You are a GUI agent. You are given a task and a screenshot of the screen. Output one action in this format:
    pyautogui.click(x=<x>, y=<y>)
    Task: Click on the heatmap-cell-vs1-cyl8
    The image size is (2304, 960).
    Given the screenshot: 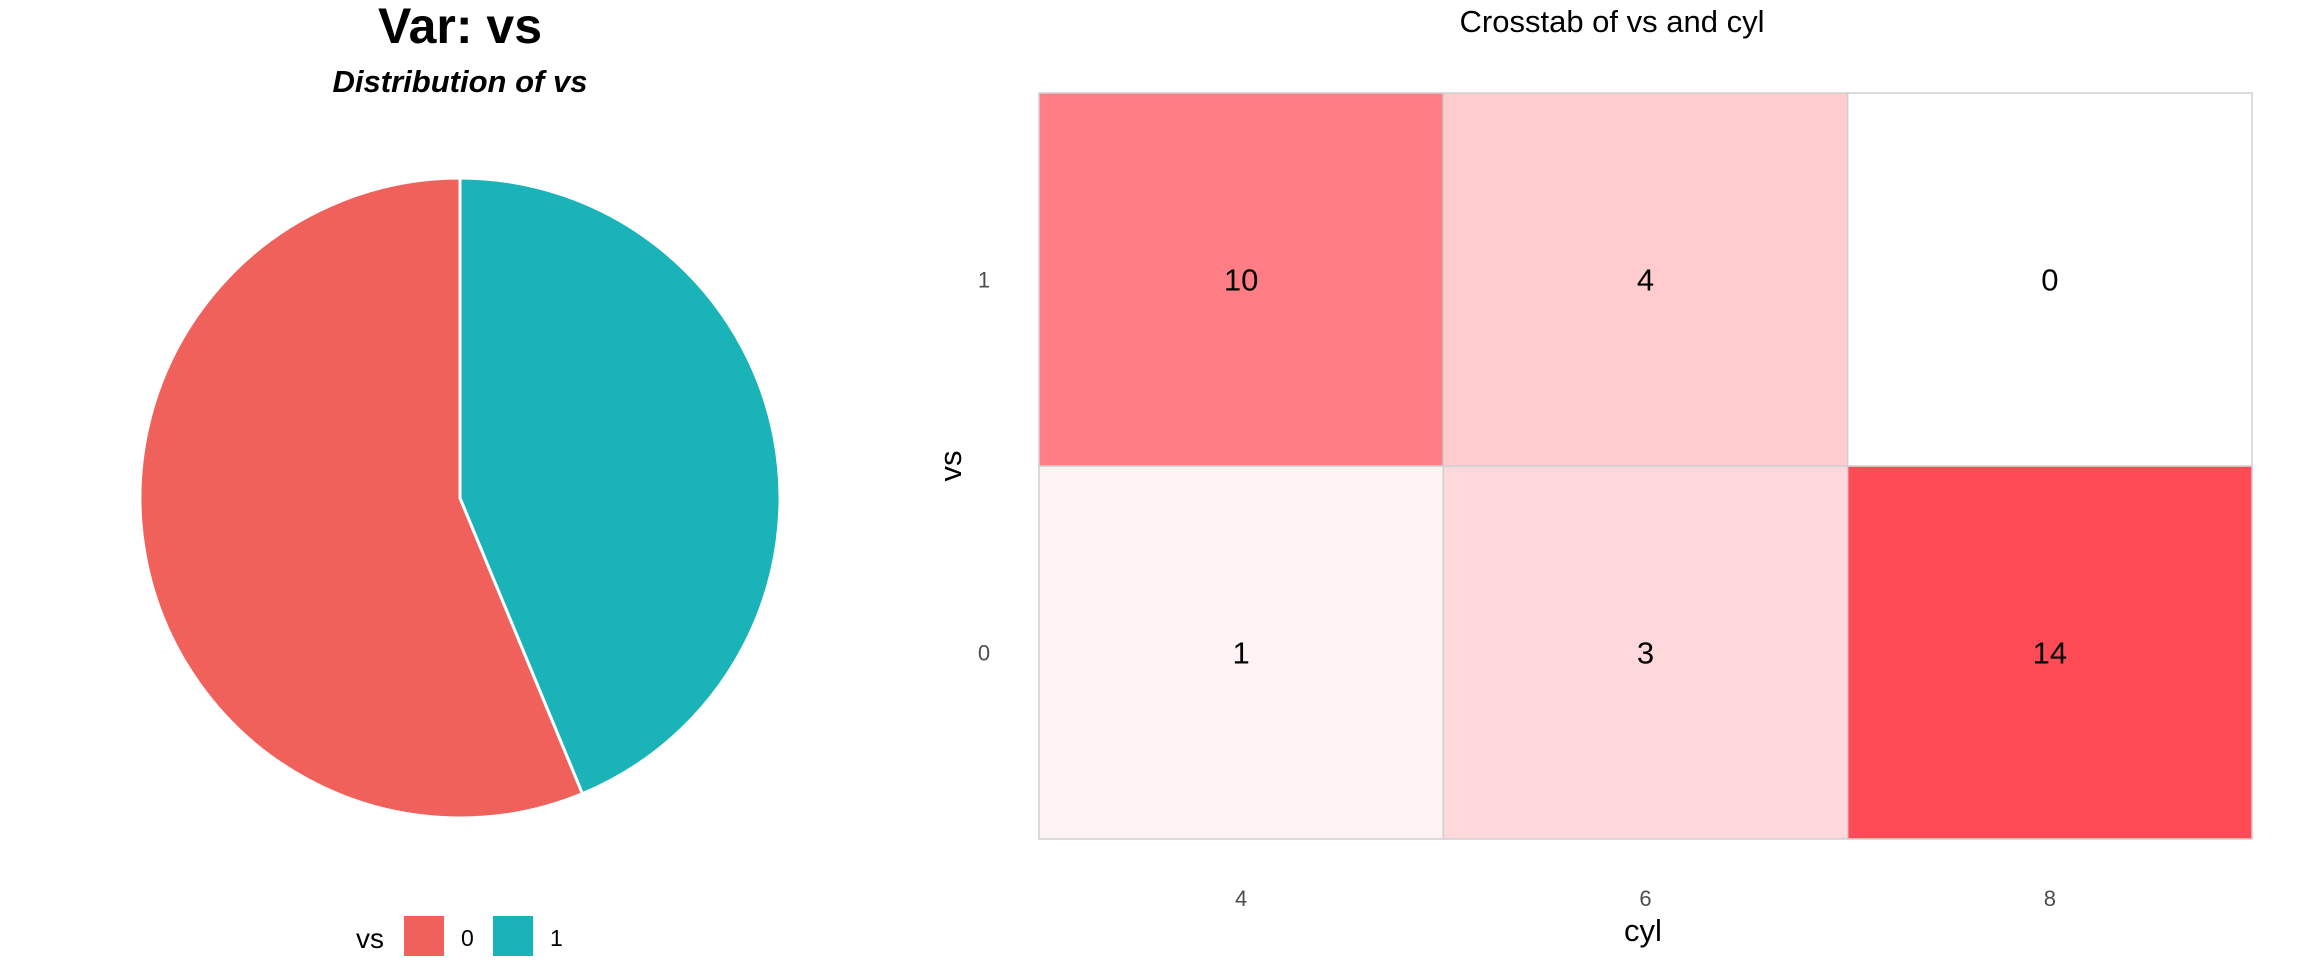 What is the action you would take?
    pyautogui.click(x=2049, y=279)
    